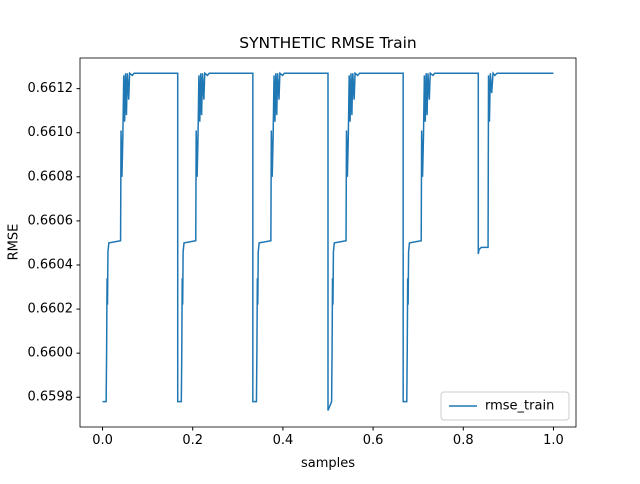 This screenshot has width=640, height=484. Describe the element at coordinates (192, 440) in the screenshot. I see `x-tick-label: 0.2` at that location.